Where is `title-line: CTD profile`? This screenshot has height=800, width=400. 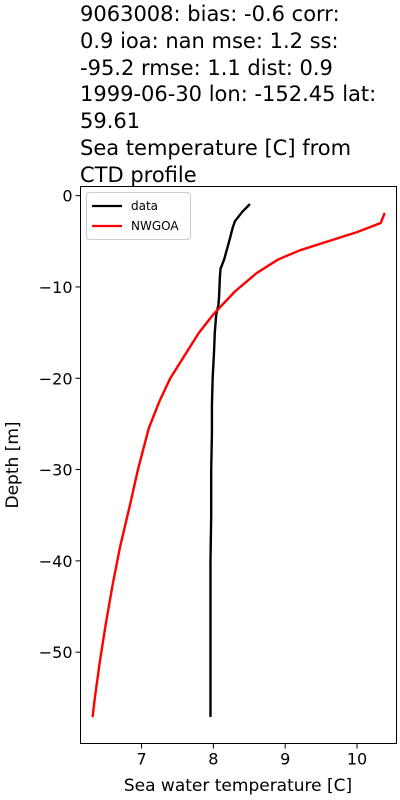
title-line: CTD profile is located at coordinates (138, 174).